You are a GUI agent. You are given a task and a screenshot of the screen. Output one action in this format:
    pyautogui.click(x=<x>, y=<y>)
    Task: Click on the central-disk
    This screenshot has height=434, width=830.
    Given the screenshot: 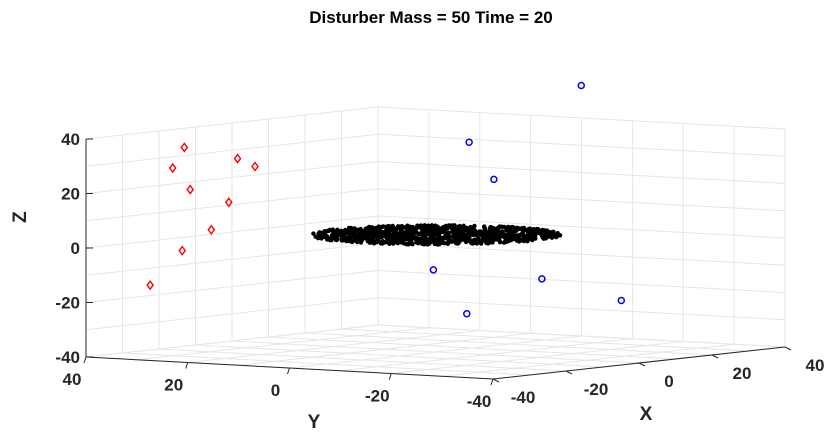 What is the action you would take?
    pyautogui.click(x=436, y=235)
    